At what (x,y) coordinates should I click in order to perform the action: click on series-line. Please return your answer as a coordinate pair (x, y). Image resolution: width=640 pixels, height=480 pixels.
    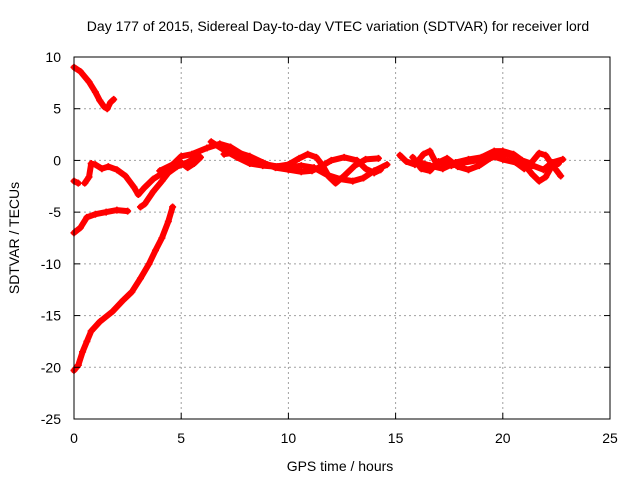
    Looking at the image, I should click on (101, 221).